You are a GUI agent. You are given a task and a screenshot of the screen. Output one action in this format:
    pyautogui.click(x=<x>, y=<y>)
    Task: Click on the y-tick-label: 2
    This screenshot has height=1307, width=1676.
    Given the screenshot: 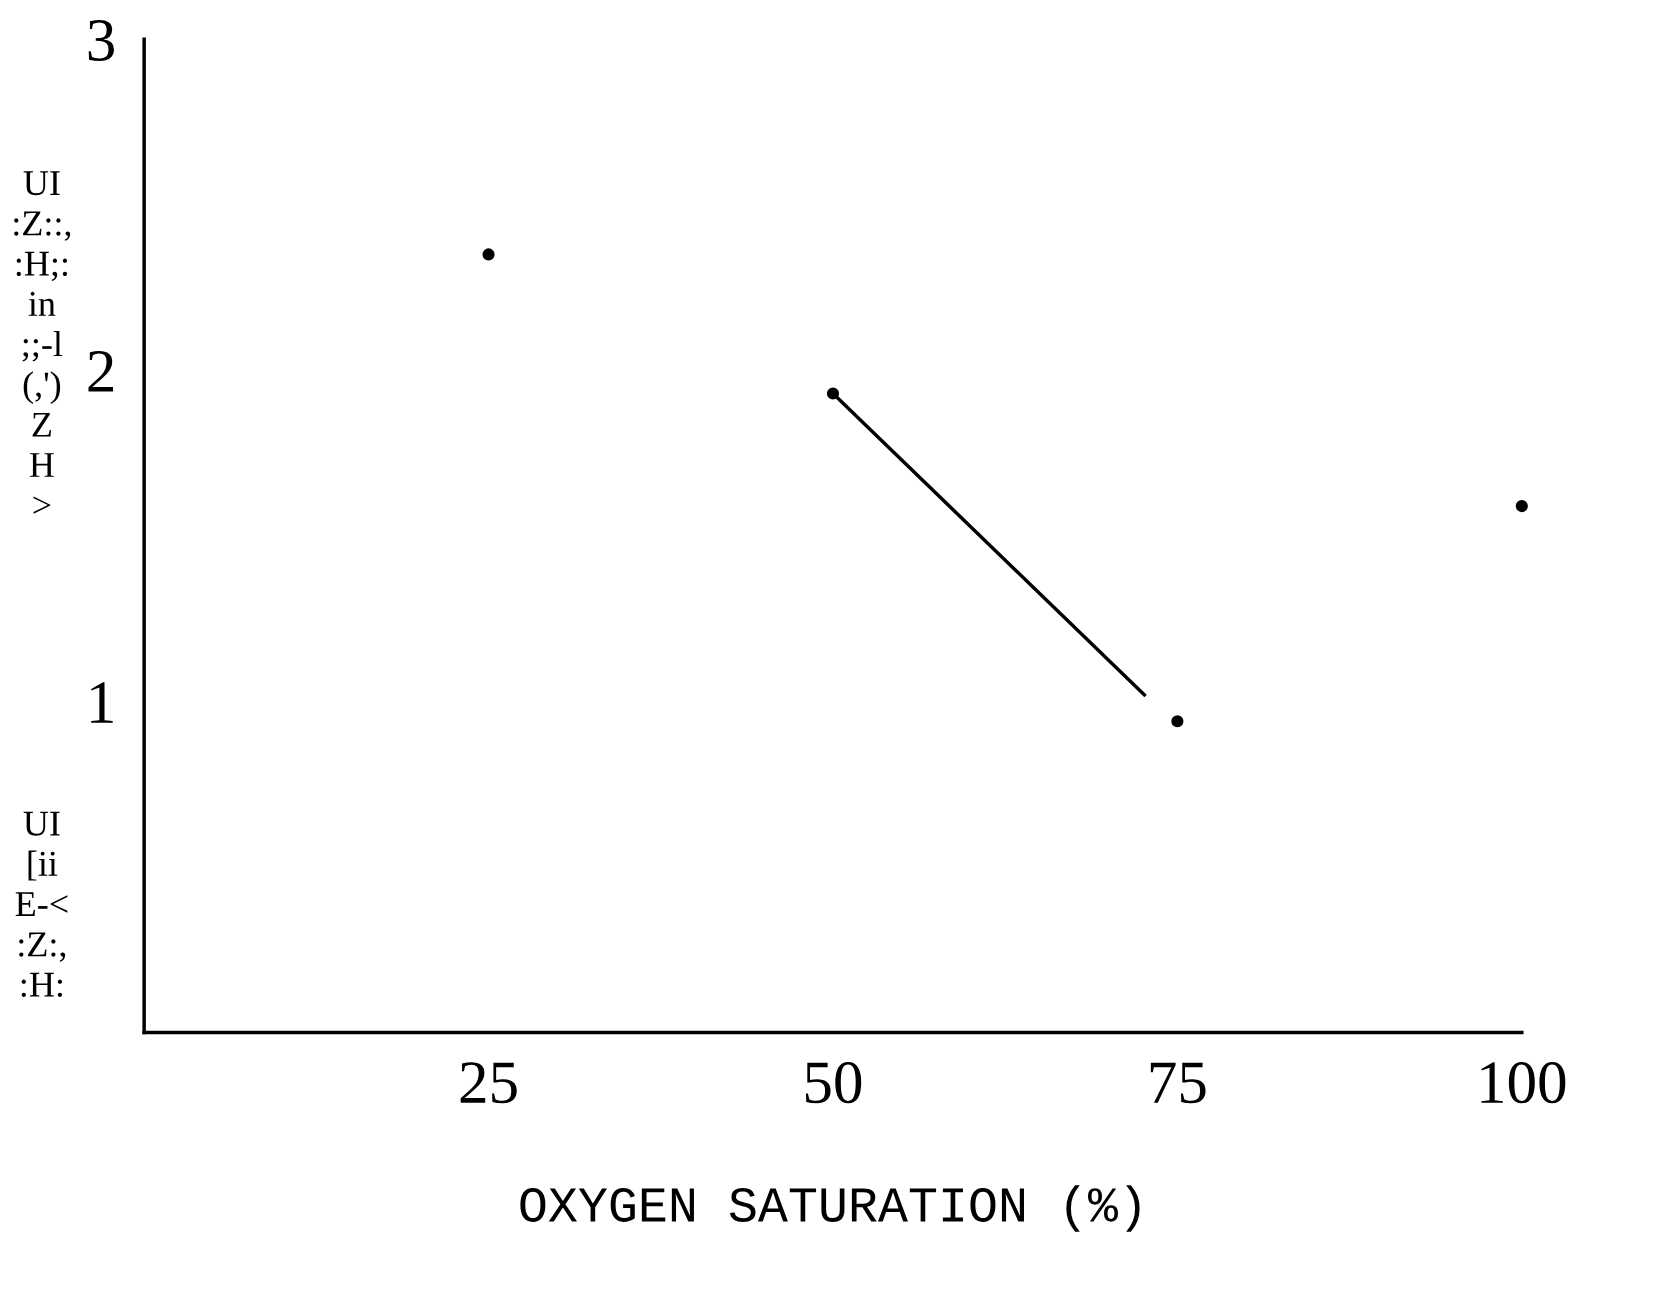 What is the action you would take?
    pyautogui.click(x=100, y=371)
    